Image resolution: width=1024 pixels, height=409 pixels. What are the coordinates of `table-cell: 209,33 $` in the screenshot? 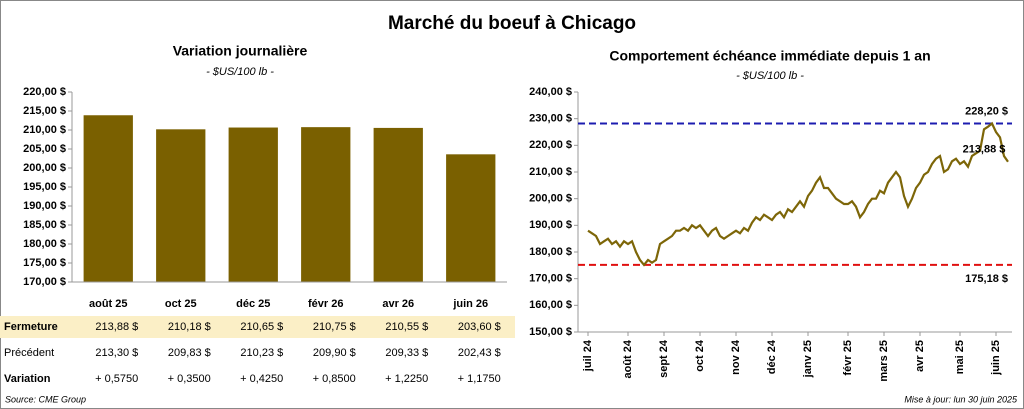 It's located at (406, 353).